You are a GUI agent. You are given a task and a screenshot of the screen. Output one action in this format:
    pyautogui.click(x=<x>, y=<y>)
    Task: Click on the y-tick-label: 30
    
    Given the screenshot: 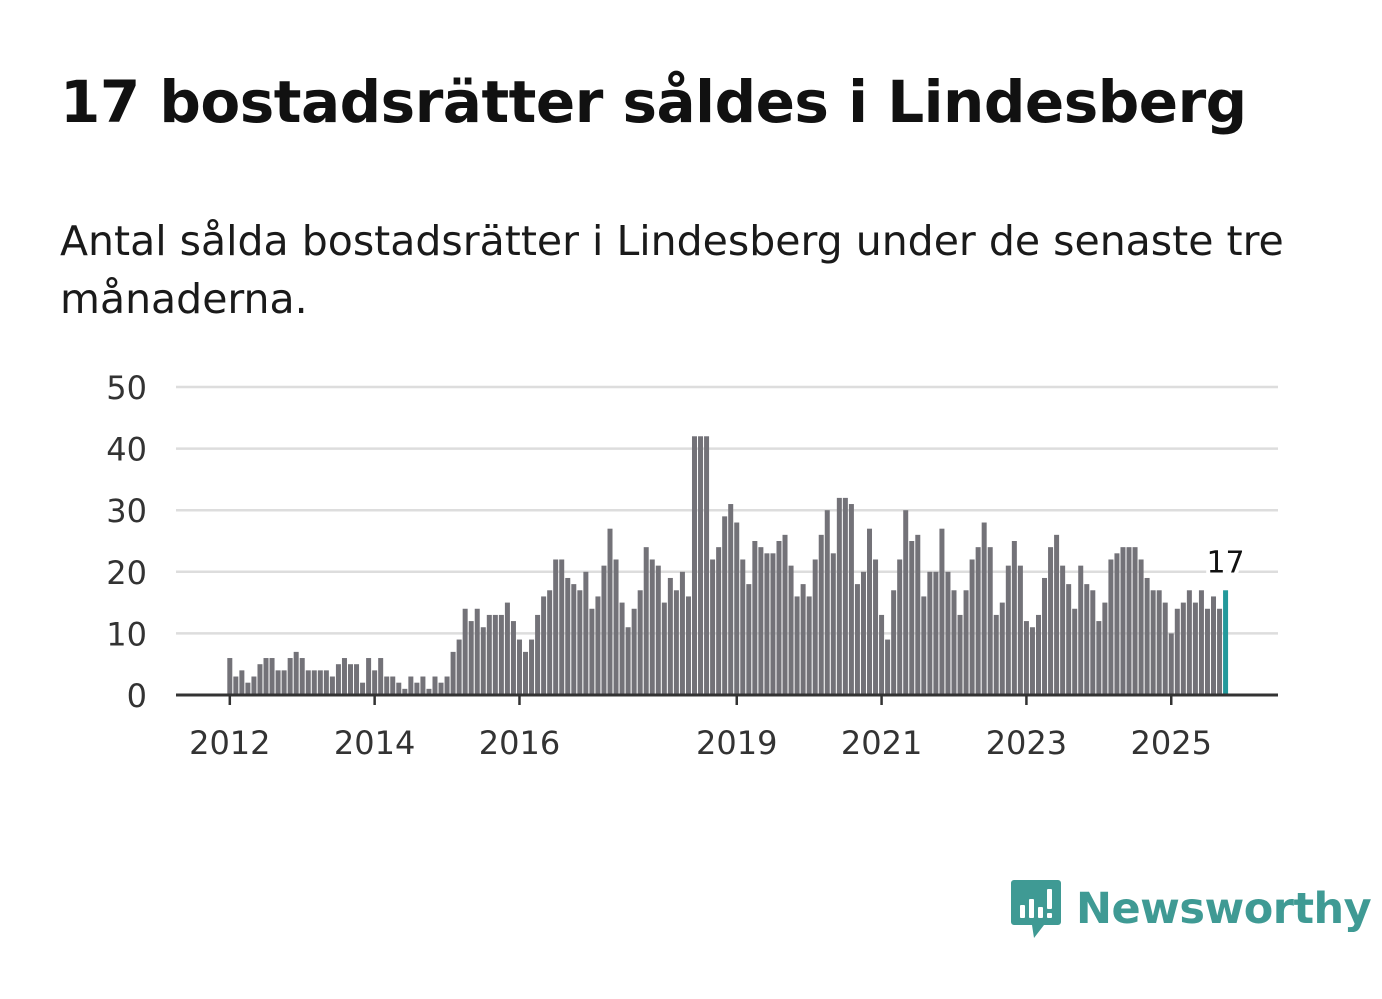 What is the action you would take?
    pyautogui.click(x=126, y=511)
    